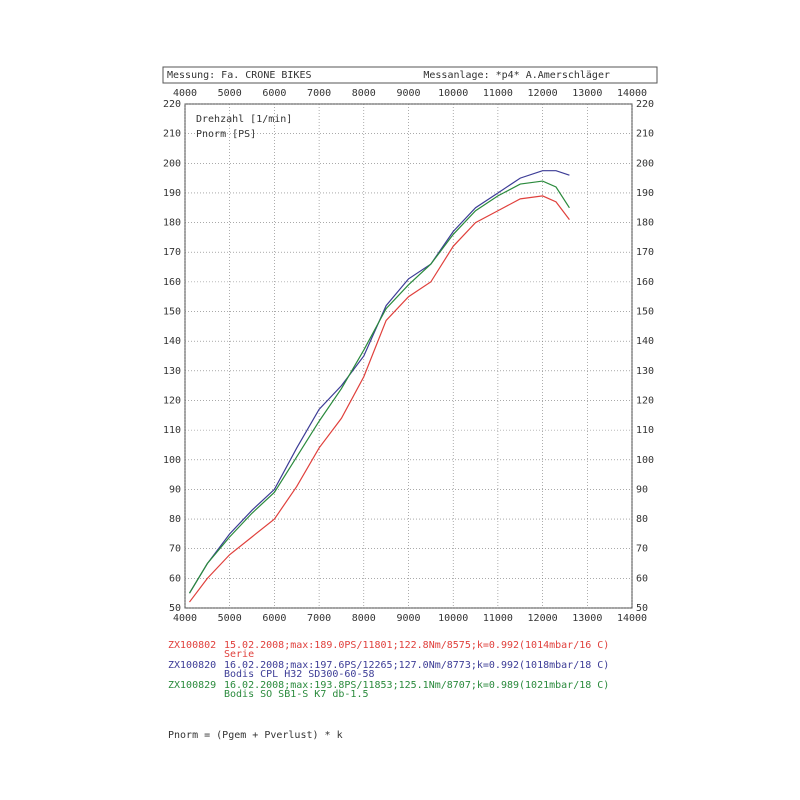 The image size is (800, 800). What do you see at coordinates (239, 75) in the screenshot?
I see `header-left: Messung: Fa. CRONE BIKES` at bounding box center [239, 75].